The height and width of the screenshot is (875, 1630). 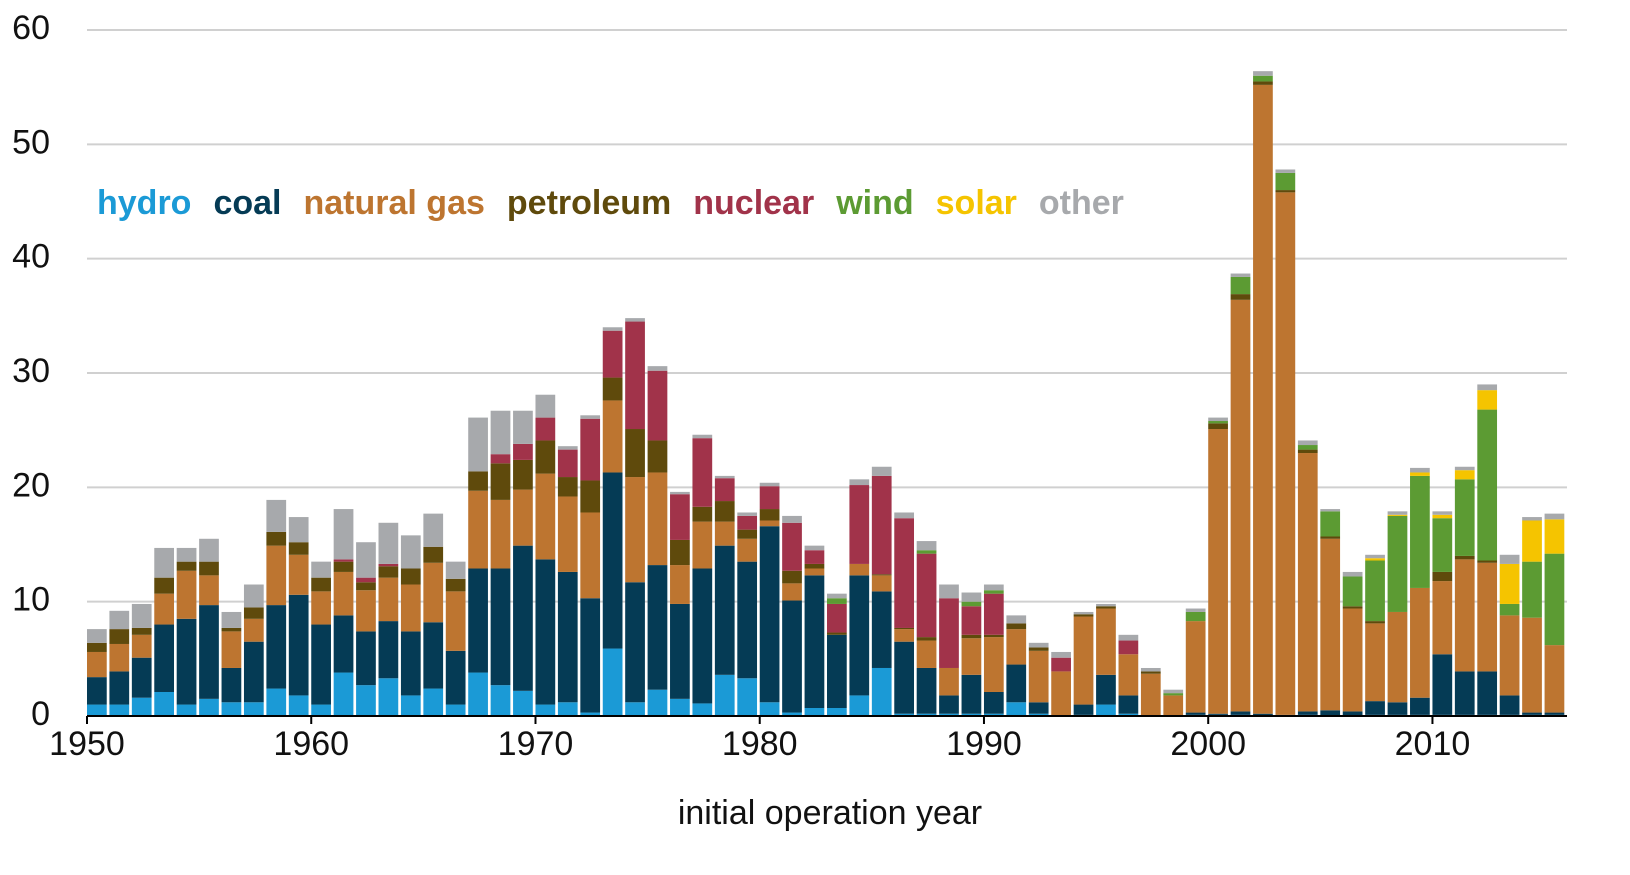 I want to click on x-tick-label: 2000, so click(x=1208, y=744).